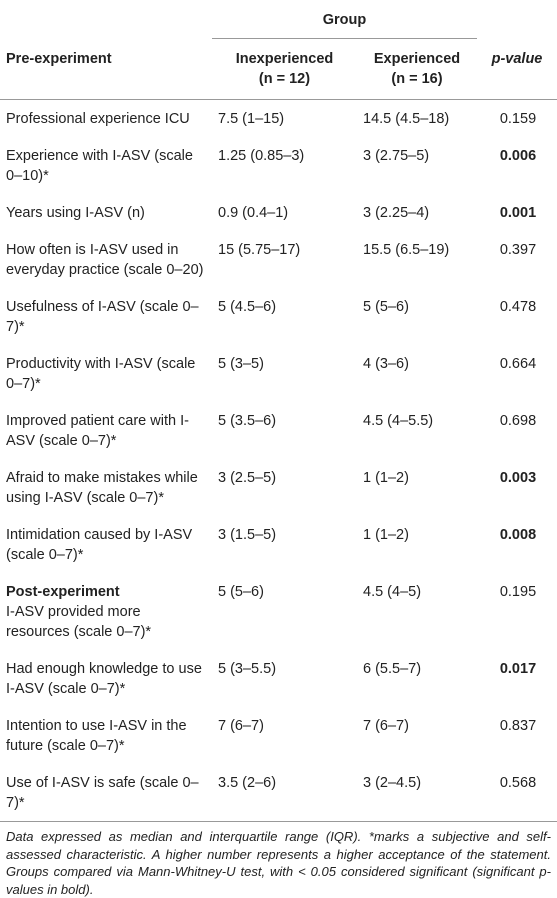  What do you see at coordinates (102, 792) in the screenshot?
I see `row-label: Use of I-ASV is safe (scale 0–7)*` at bounding box center [102, 792].